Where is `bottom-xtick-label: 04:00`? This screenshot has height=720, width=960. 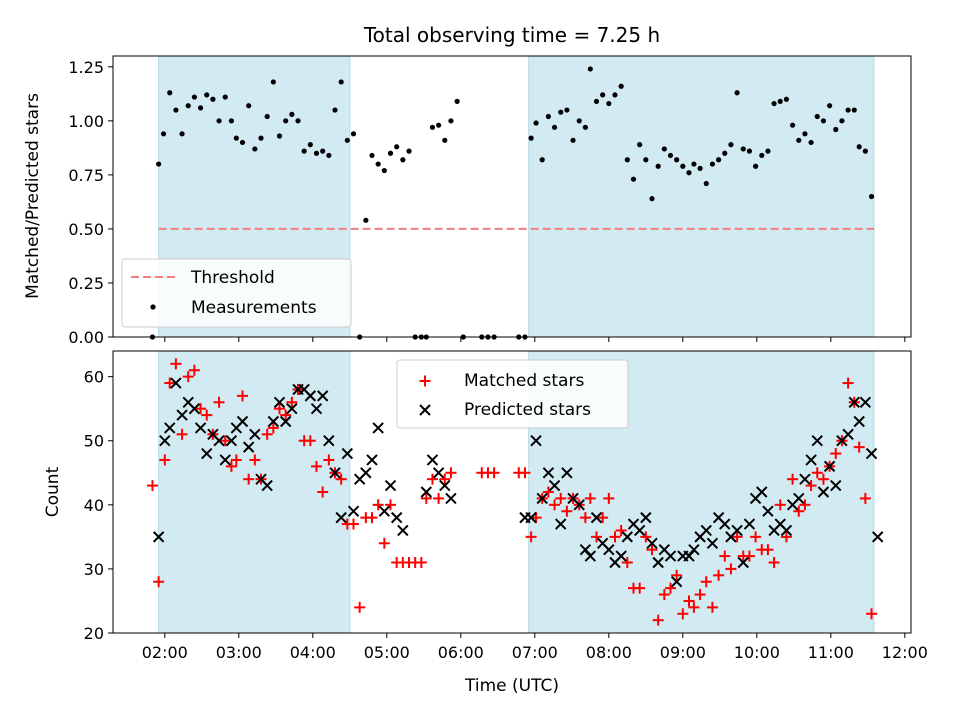
bottom-xtick-label: 04:00 is located at coordinates (313, 652).